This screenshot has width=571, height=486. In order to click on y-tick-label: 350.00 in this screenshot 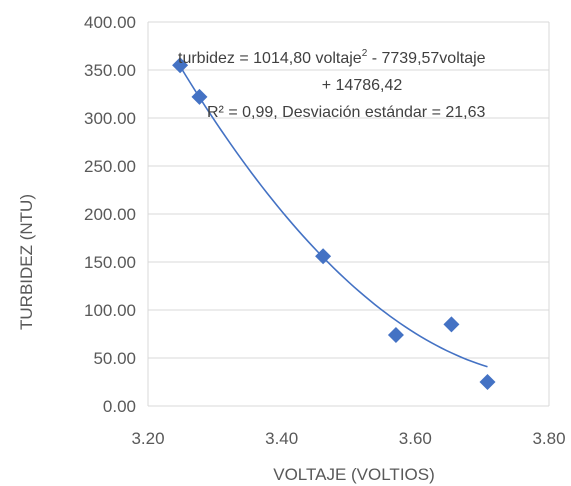, I will do `click(110, 70)`.